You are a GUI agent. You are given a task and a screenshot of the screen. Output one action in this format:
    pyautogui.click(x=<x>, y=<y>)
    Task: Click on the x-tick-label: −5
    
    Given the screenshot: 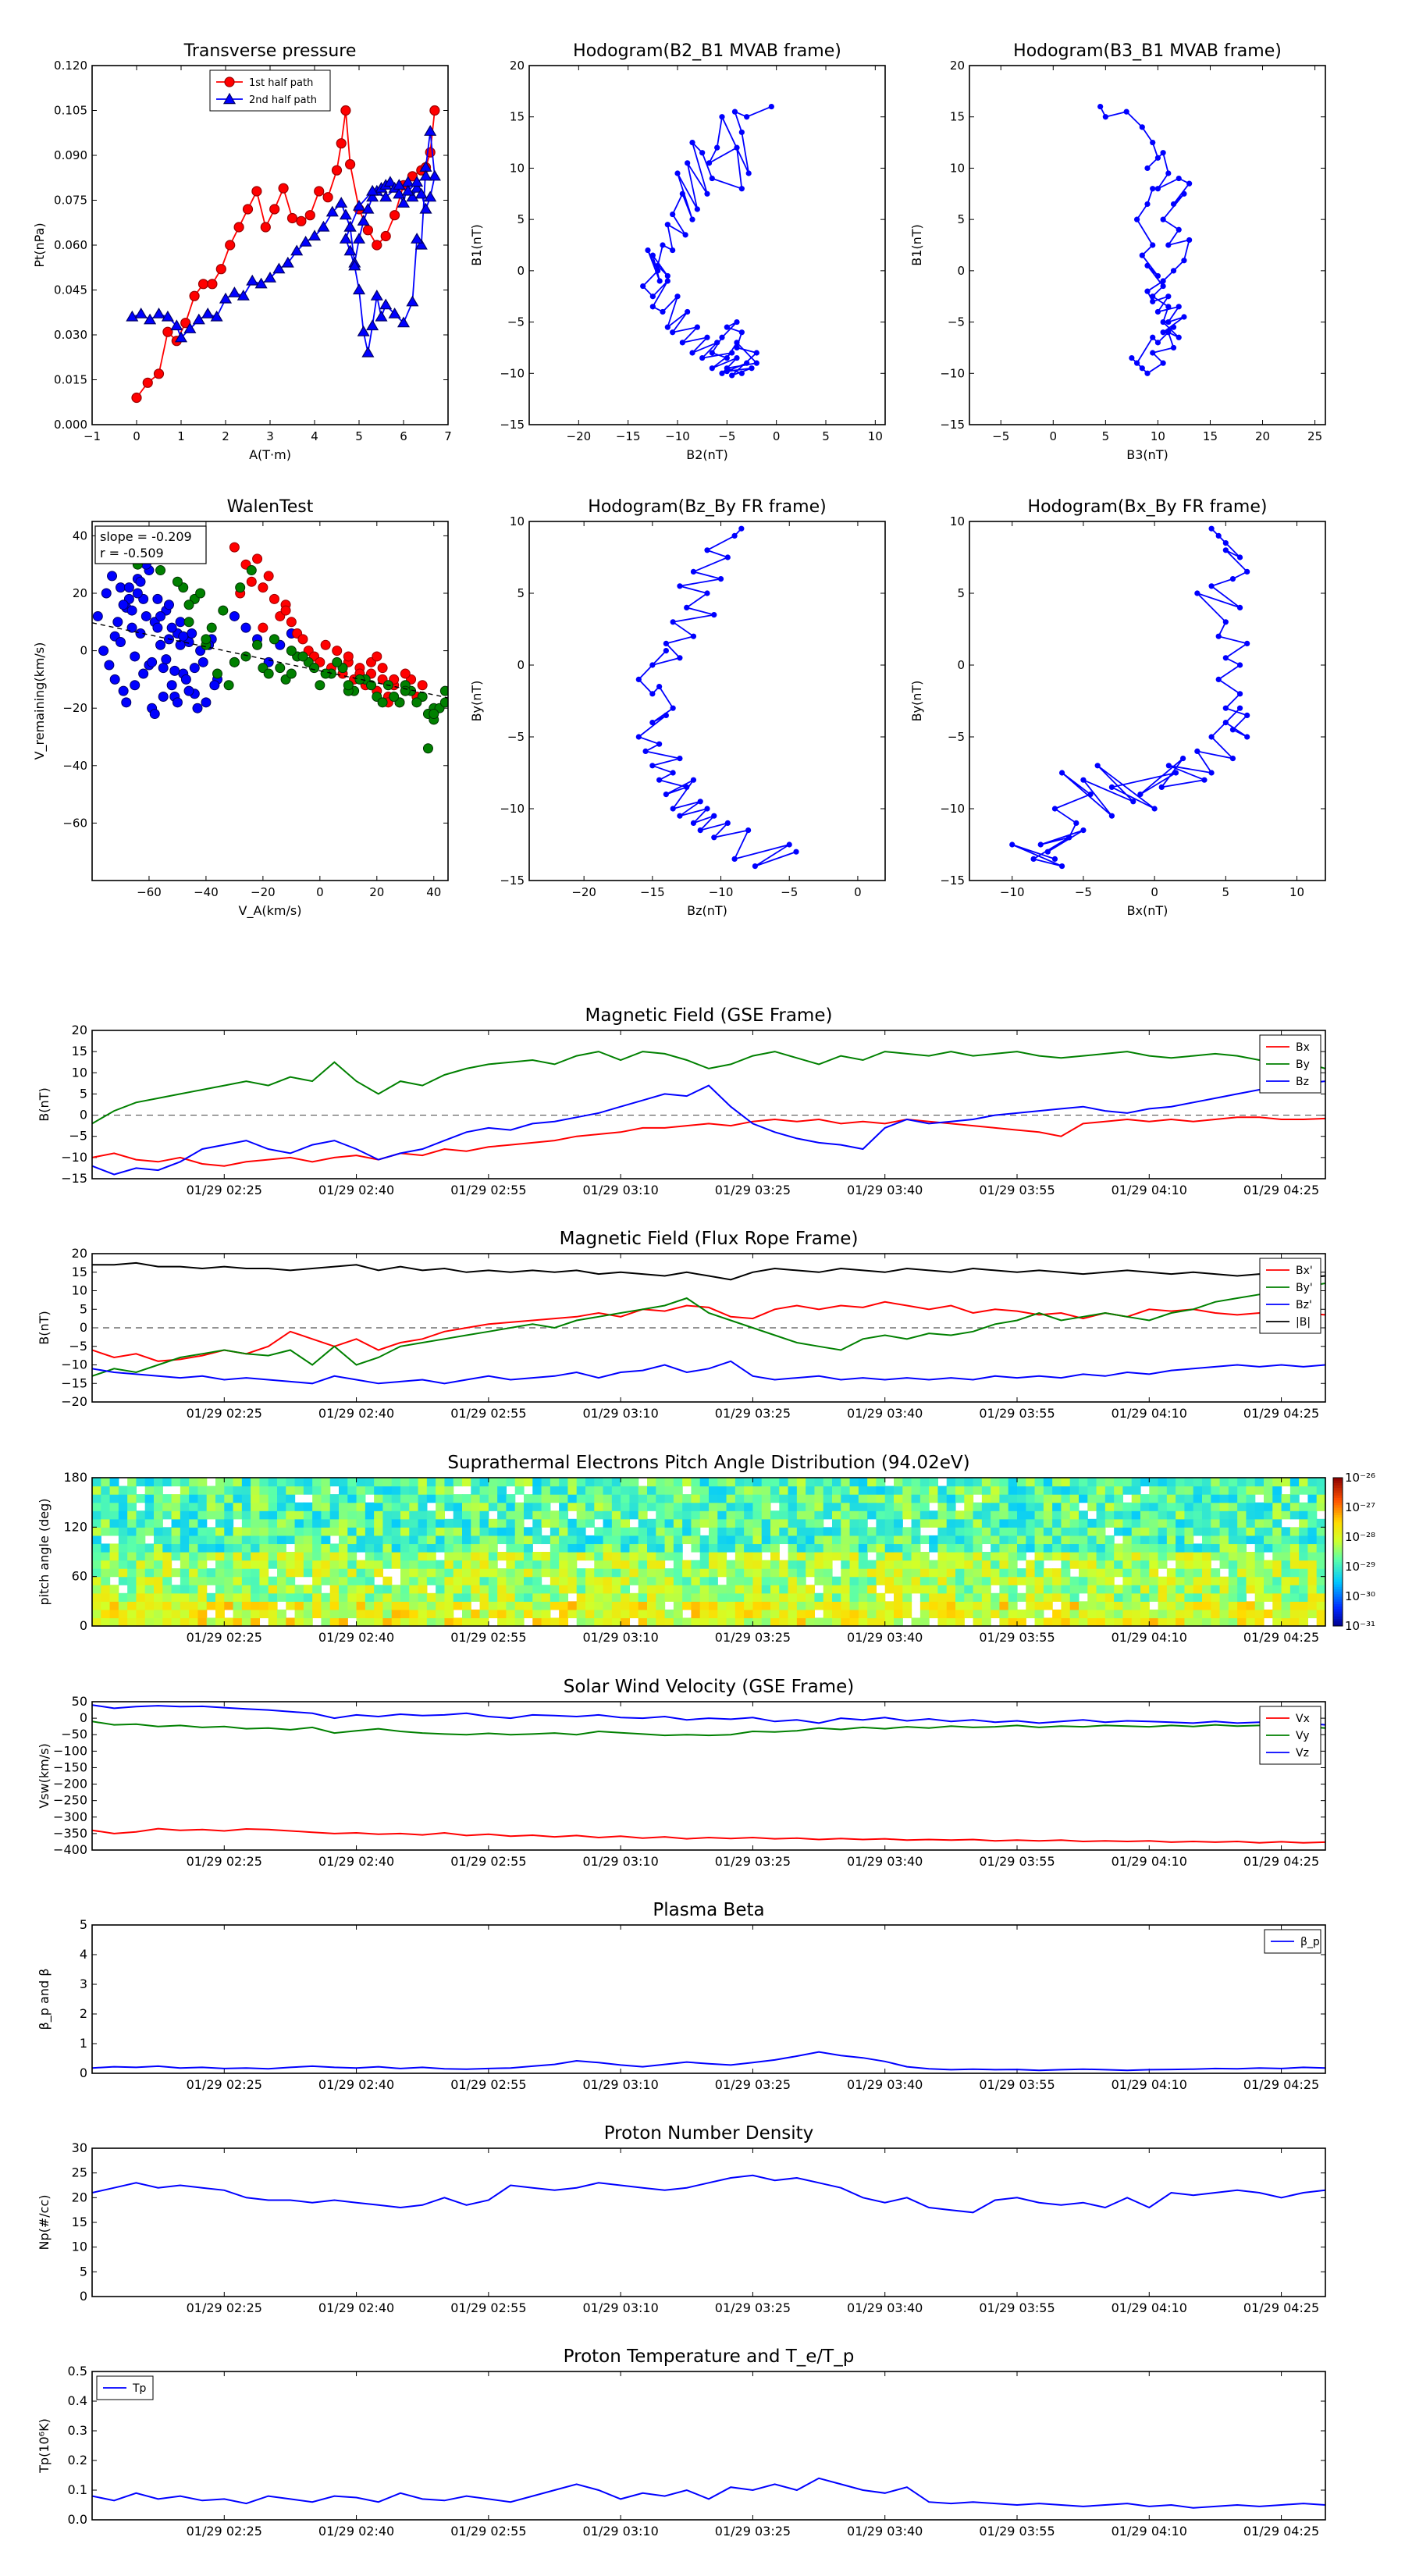 What is the action you would take?
    pyautogui.click(x=726, y=436)
    